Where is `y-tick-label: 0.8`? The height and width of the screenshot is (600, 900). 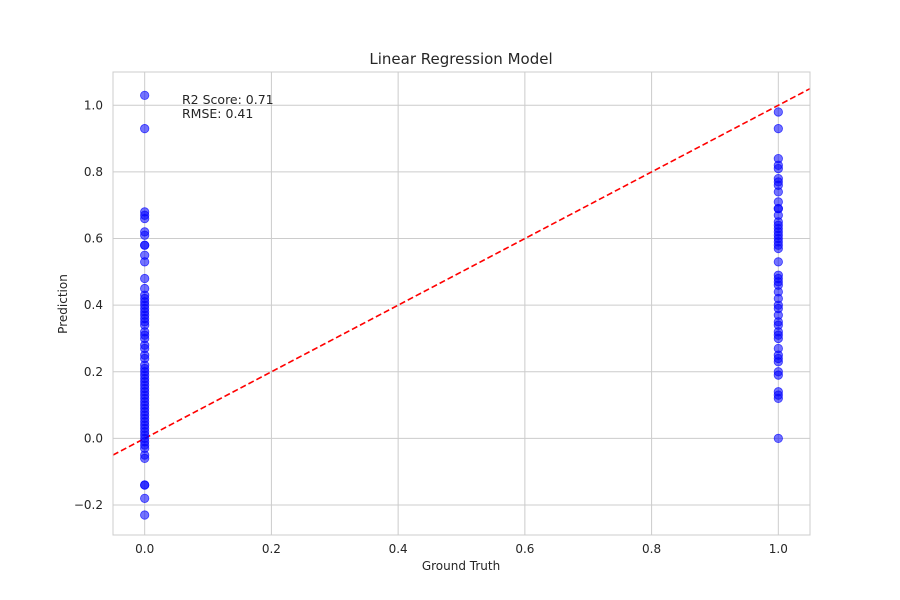 y-tick-label: 0.8 is located at coordinates (93, 172).